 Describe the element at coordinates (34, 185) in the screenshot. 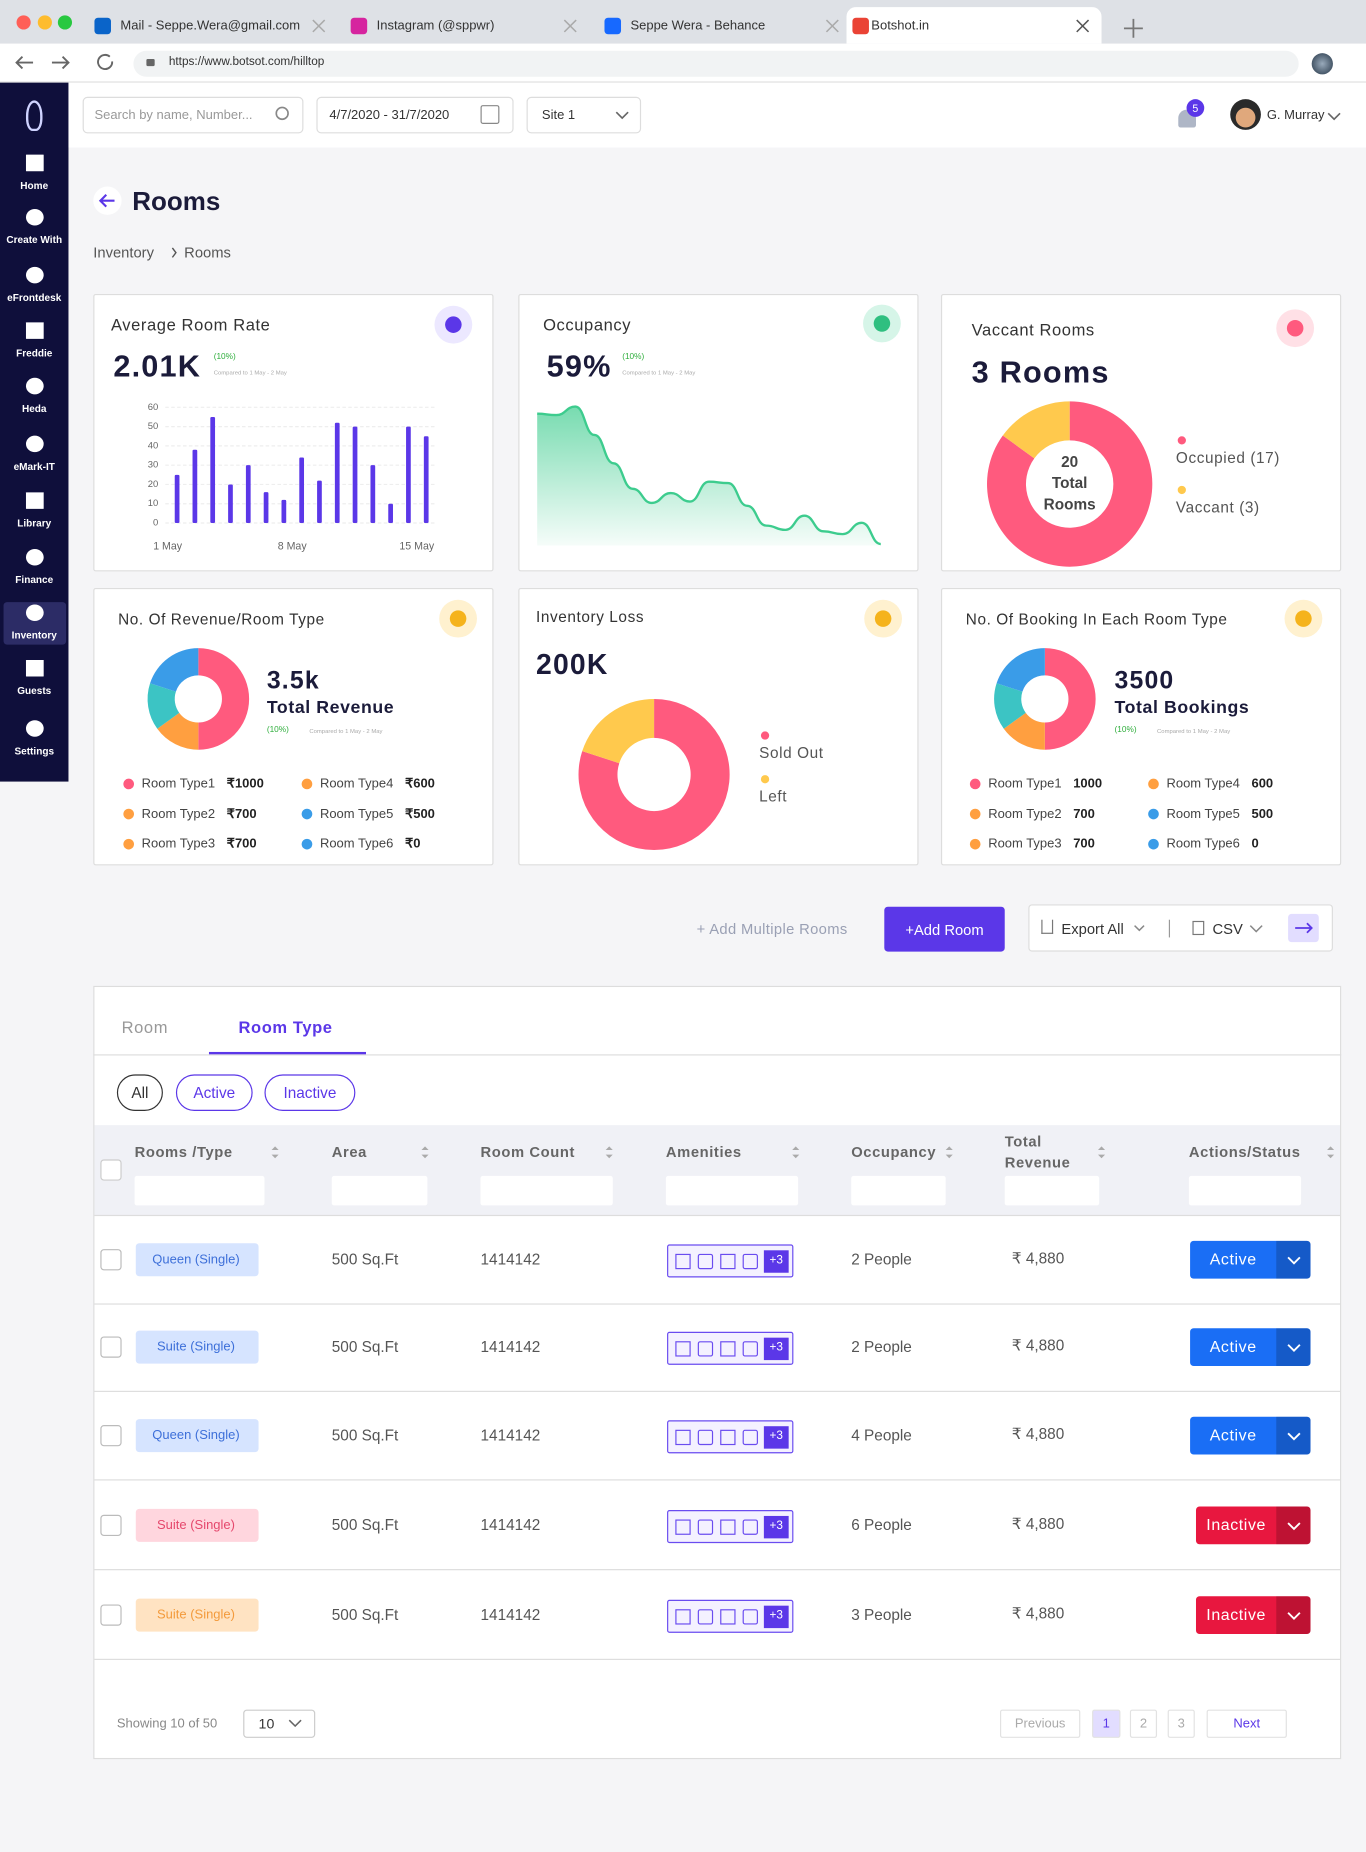

I see `nav-label: Home` at that location.